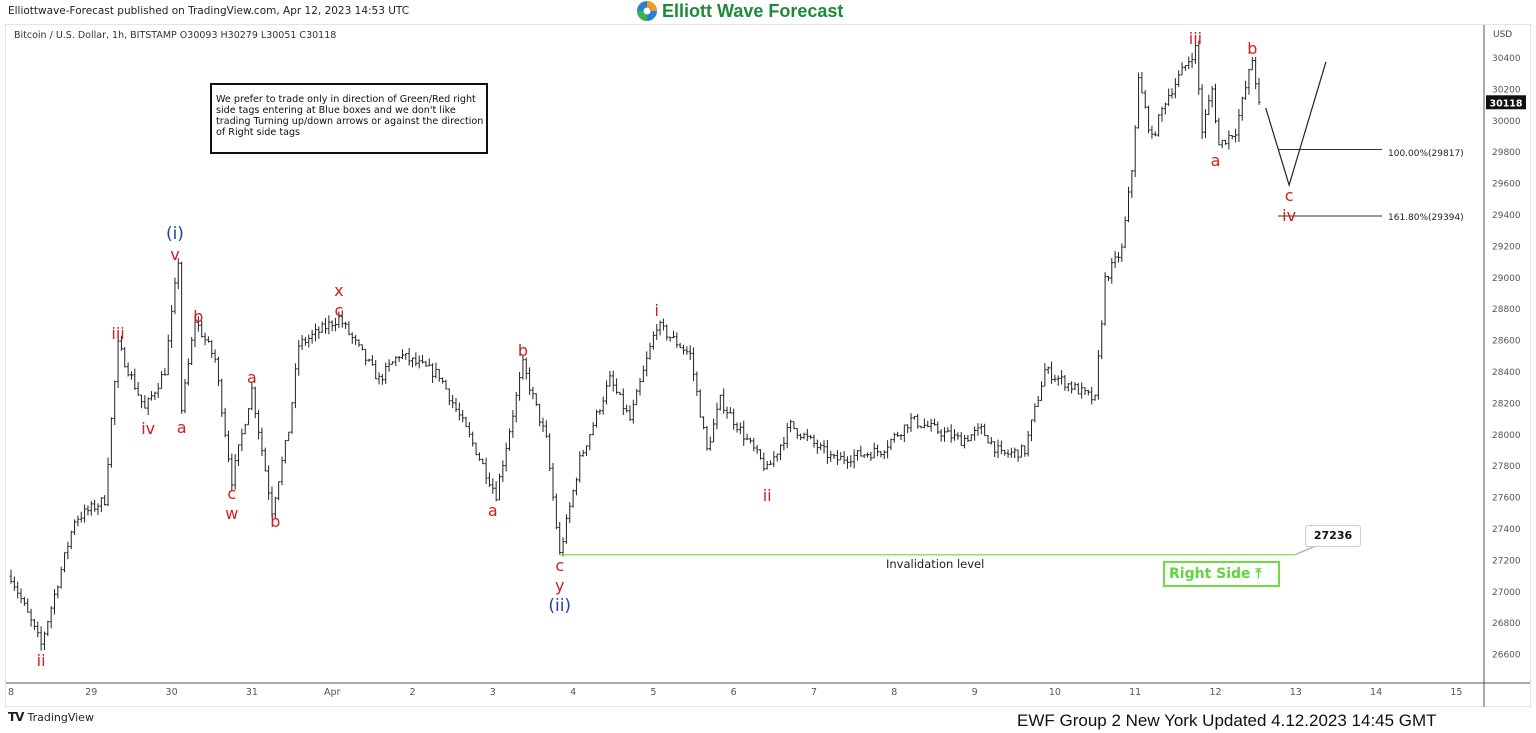  I want to click on x-tick-label: 5, so click(653, 692).